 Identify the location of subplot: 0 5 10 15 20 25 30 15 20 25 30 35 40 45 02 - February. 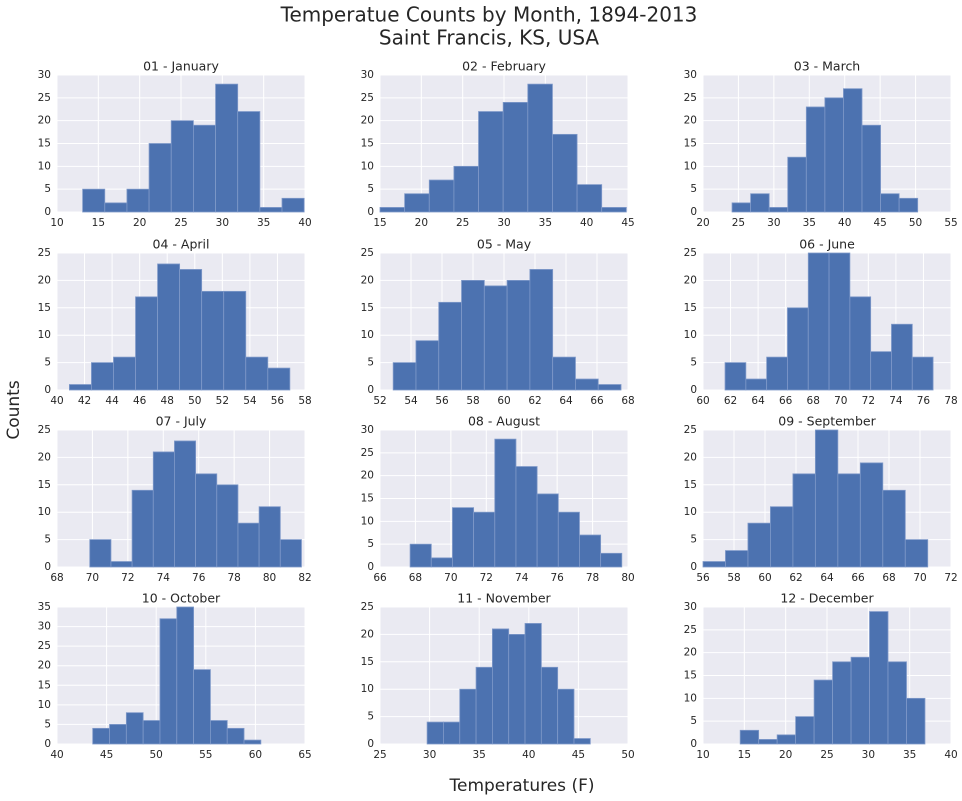
(498, 144).